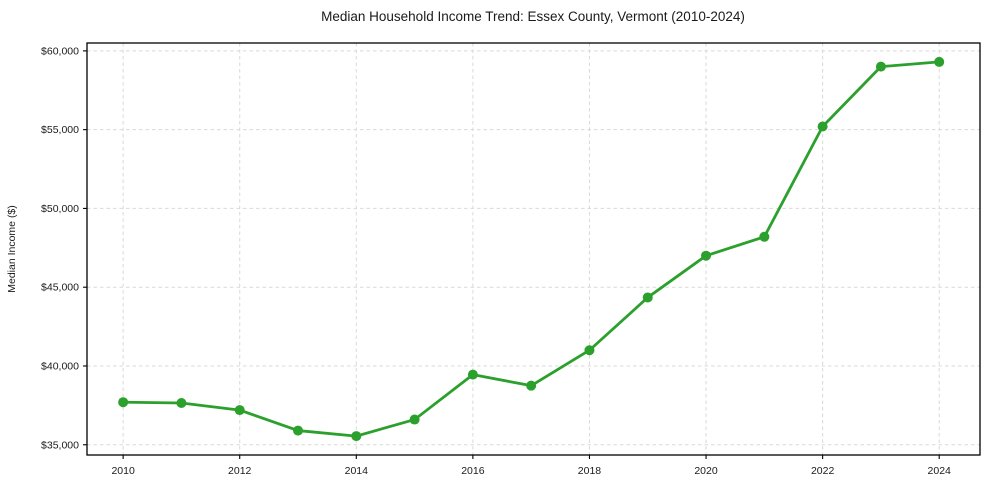 Image resolution: width=989 pixels, height=490 pixels. Describe the element at coordinates (823, 471) in the screenshot. I see `x-tick-label: 2022` at that location.